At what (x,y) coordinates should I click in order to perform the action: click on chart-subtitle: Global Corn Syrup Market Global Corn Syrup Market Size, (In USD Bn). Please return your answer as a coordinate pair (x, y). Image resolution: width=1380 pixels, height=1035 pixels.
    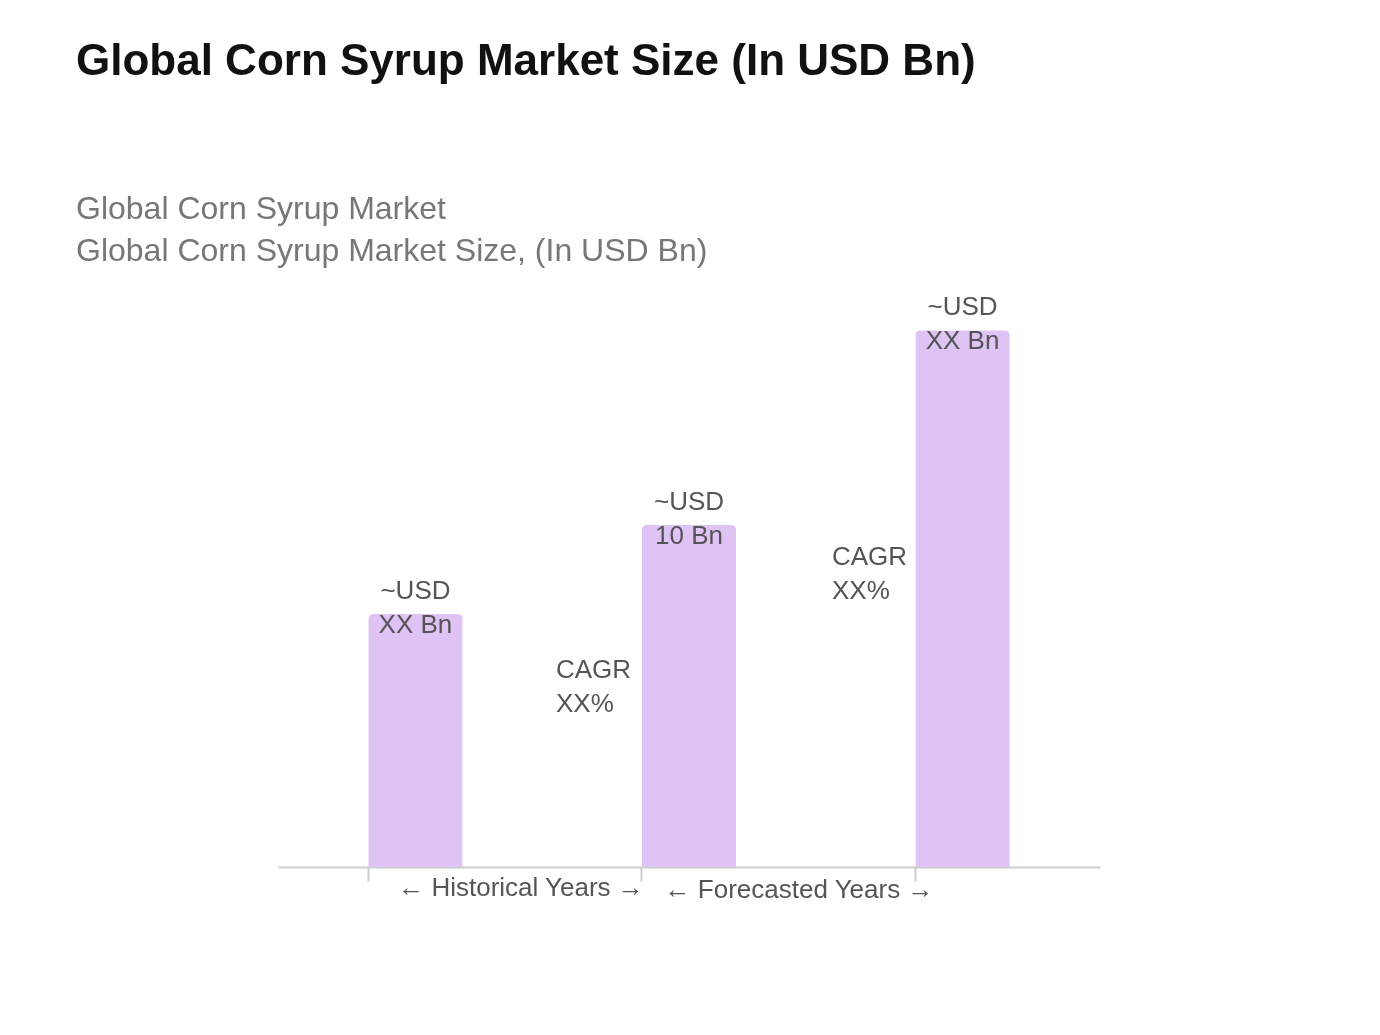
    Looking at the image, I should click on (392, 229).